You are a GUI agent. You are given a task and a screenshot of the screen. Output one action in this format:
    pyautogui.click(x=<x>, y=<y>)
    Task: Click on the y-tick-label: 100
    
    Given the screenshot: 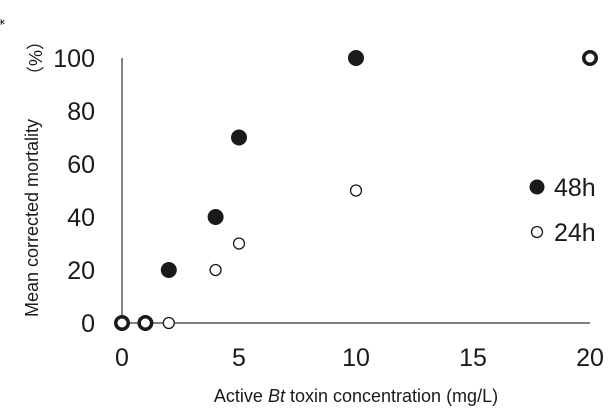 What is the action you would take?
    pyautogui.click(x=74, y=59)
    